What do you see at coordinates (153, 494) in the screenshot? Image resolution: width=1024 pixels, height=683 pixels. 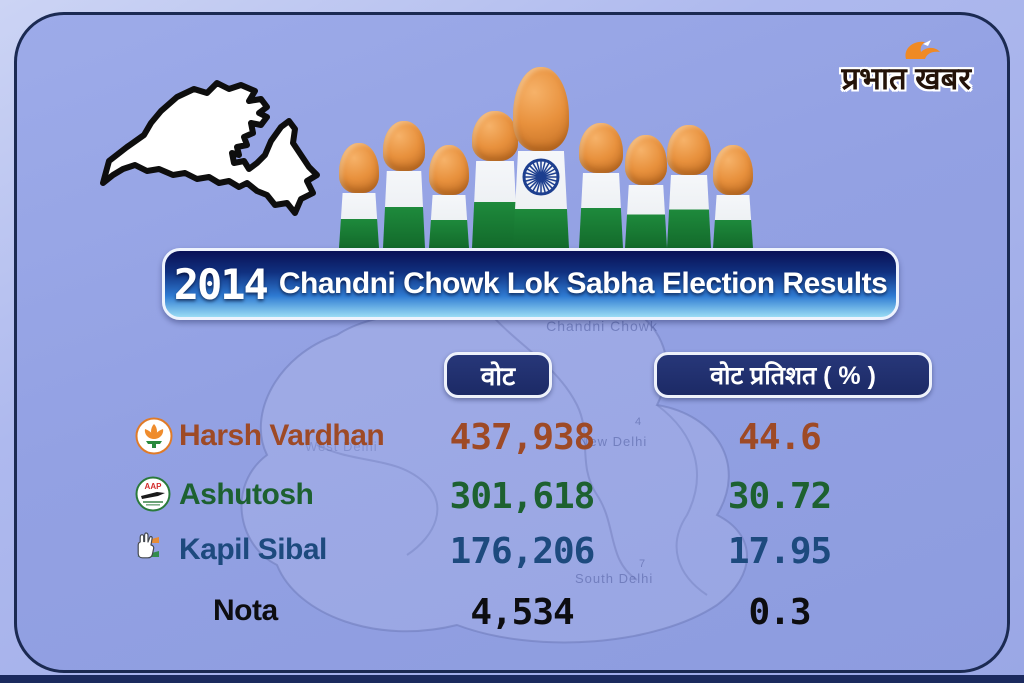 I see `aap-broom-icon: AAP` at bounding box center [153, 494].